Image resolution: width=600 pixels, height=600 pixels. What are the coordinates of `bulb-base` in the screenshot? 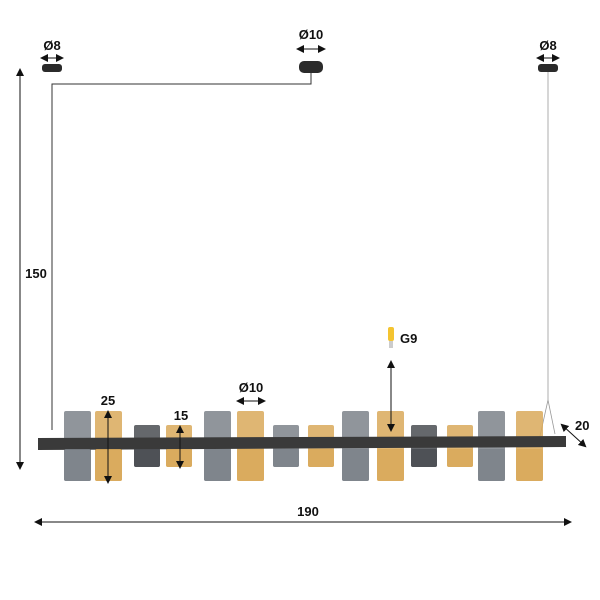 It's located at (391, 344).